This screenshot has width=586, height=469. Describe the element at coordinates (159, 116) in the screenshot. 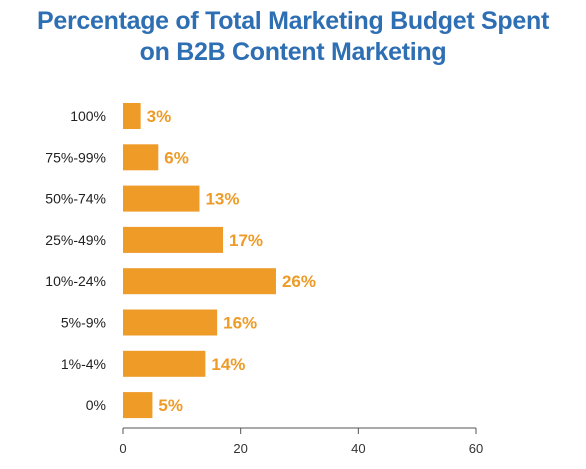

I see `value-label-1: 3%` at that location.